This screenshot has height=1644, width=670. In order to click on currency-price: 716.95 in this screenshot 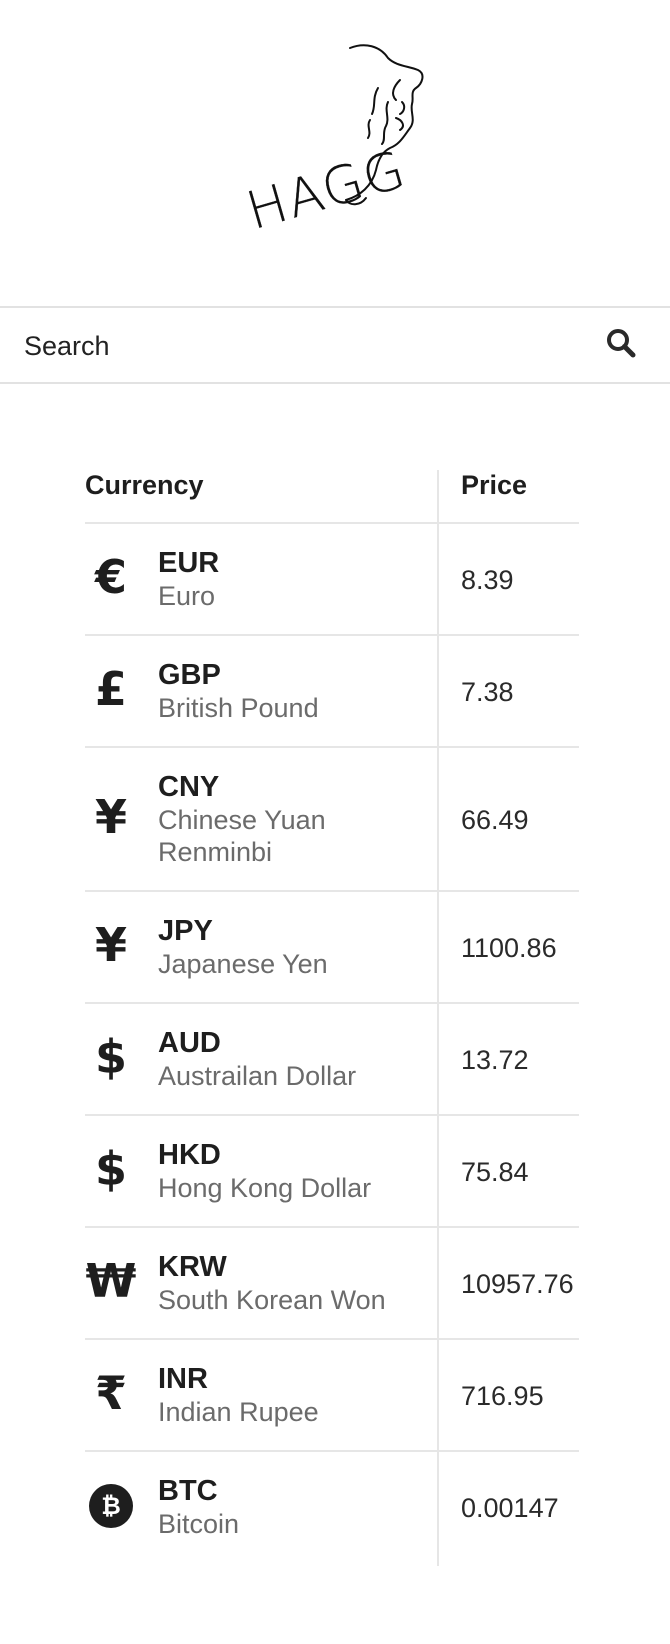, I will do `click(502, 1396)`.